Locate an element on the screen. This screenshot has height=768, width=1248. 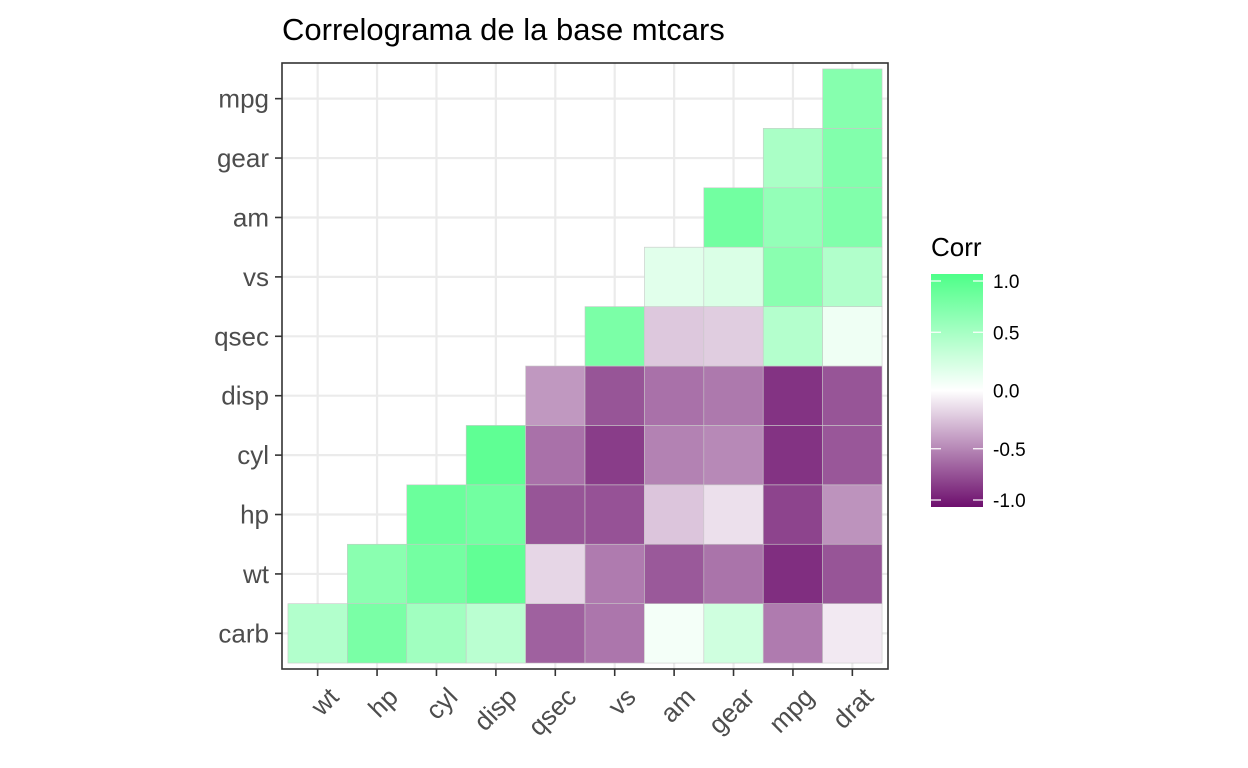
x-tick-label: vs is located at coordinates (622, 702).